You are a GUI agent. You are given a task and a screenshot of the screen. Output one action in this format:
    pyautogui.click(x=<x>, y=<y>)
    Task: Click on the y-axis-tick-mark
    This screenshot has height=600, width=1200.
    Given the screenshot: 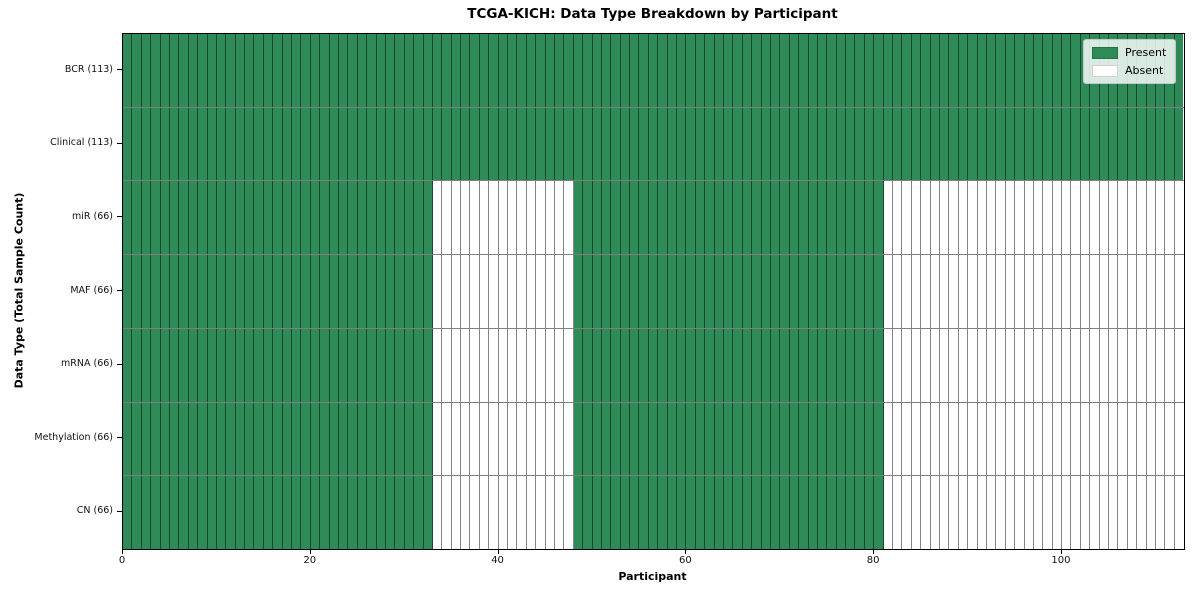 What is the action you would take?
    pyautogui.click(x=119, y=290)
    